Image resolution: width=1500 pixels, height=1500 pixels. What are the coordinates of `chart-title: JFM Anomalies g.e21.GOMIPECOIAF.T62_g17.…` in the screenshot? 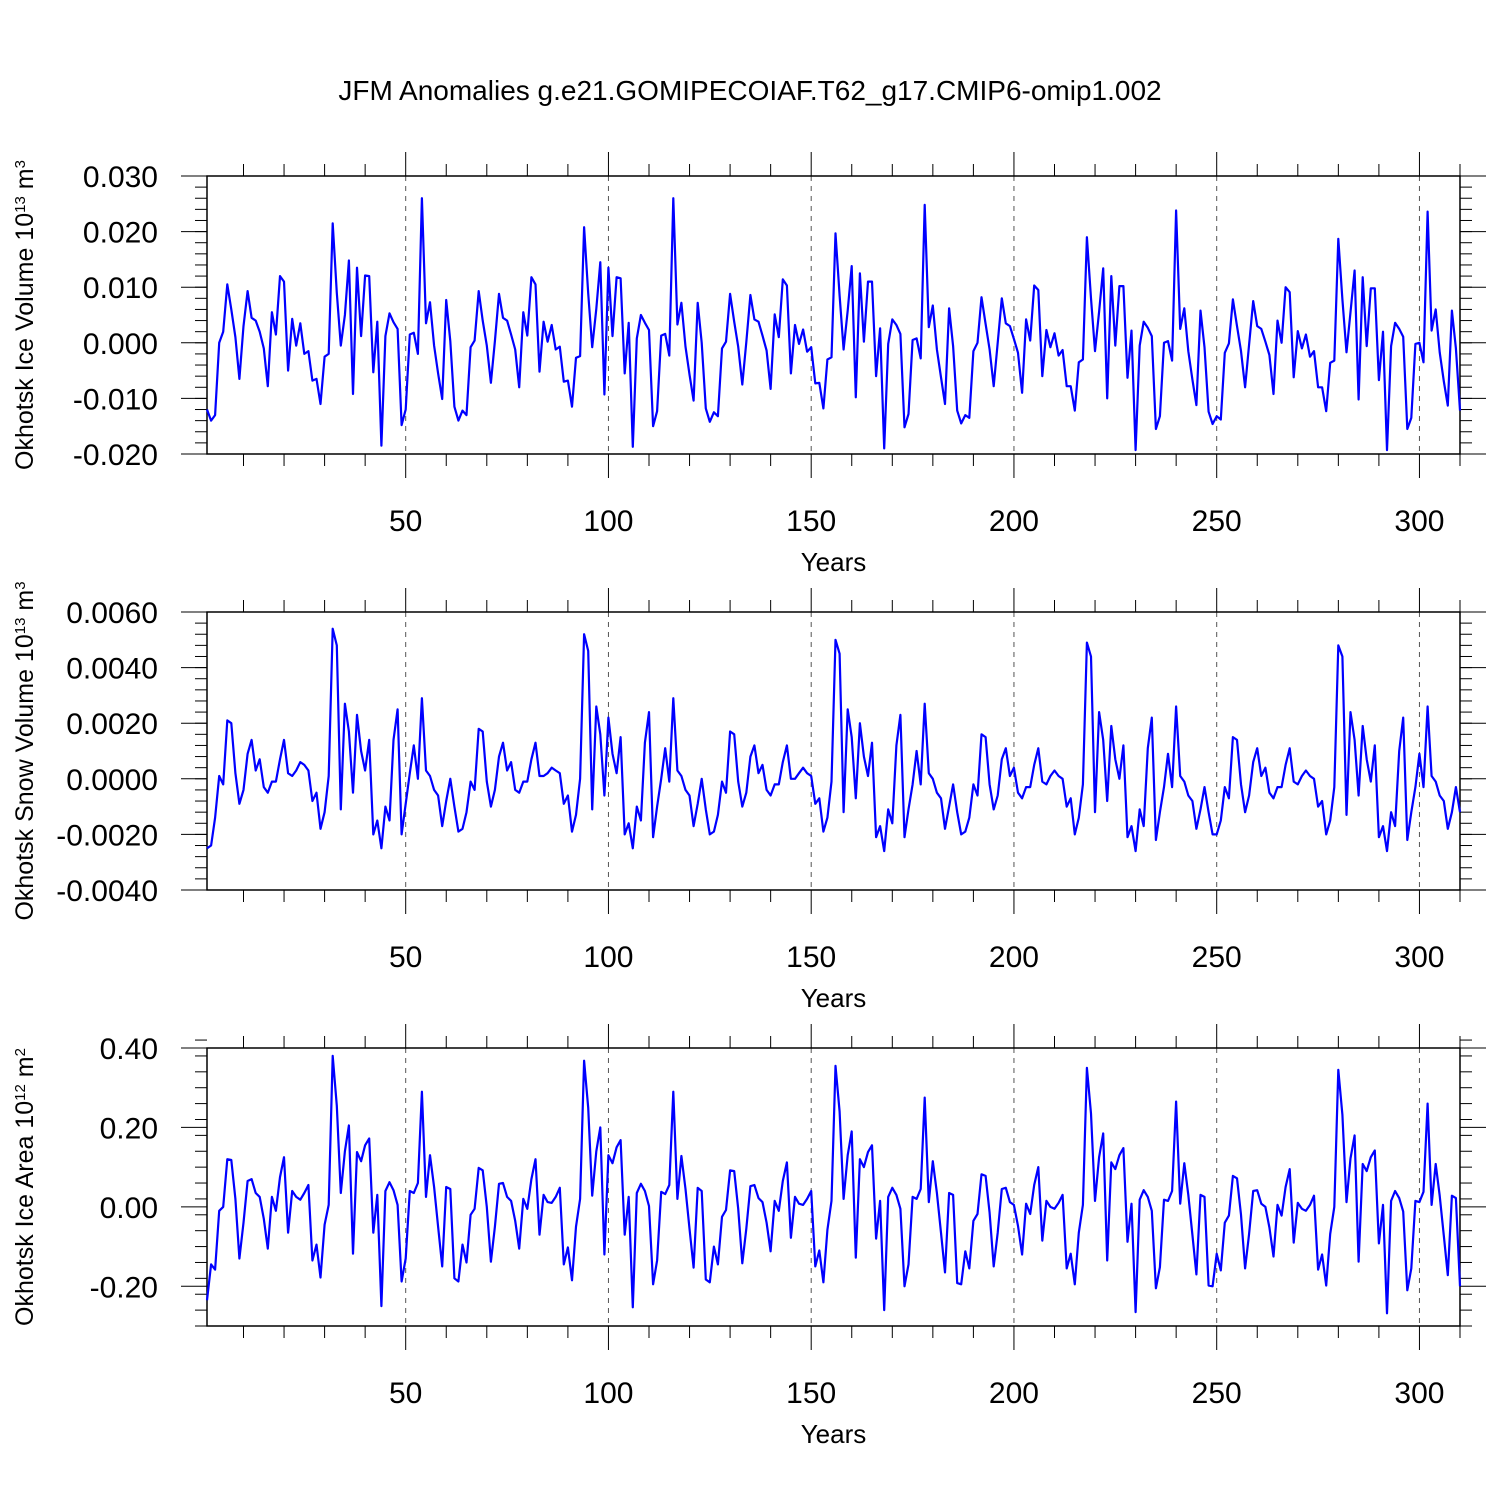 It's located at (749, 90).